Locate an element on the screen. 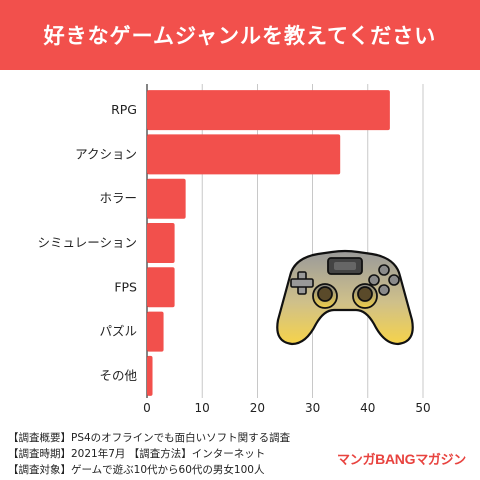 This screenshot has width=480, height=480. x-tick-labels: 0 10 20 30 40 50 is located at coordinates (286, 408).